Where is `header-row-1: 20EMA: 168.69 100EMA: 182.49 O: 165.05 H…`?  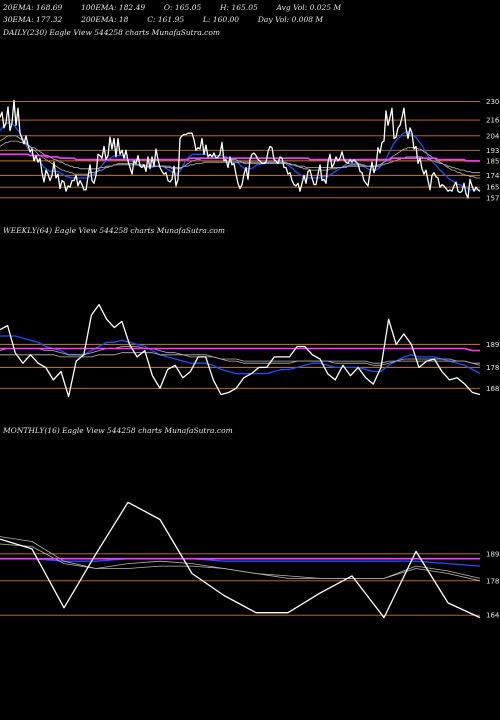
header-row-1: 20EMA: 168.69 100EMA: 182.49 O: 165.05 H… is located at coordinates (172, 7).